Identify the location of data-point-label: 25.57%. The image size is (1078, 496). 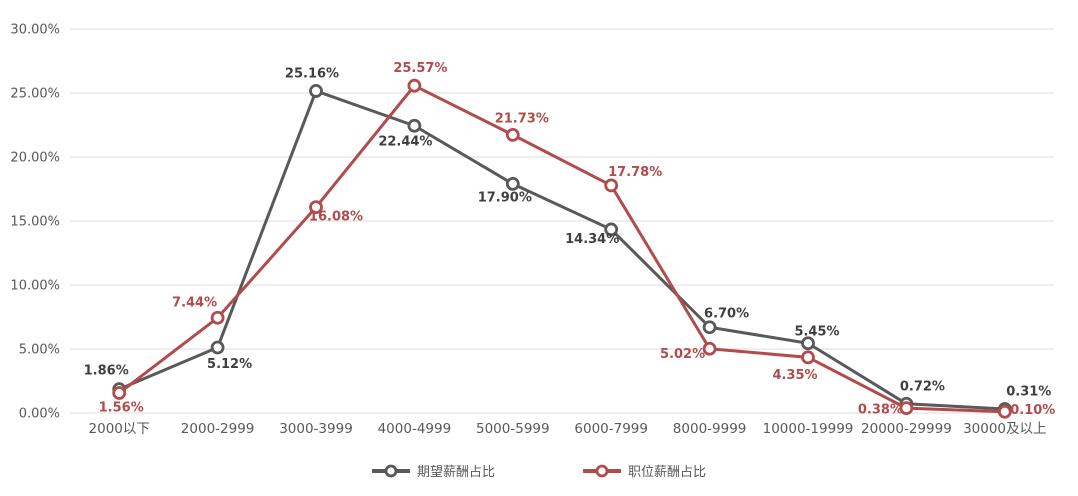
(420, 68).